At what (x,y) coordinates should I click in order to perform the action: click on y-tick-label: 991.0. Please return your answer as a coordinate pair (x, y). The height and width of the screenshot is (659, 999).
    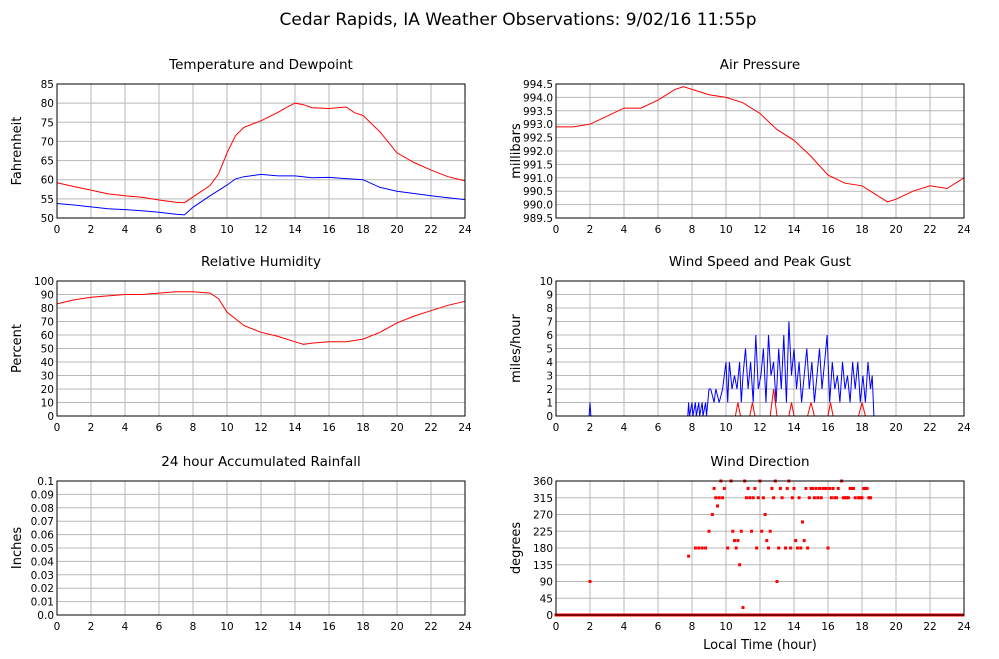
    Looking at the image, I should click on (538, 179).